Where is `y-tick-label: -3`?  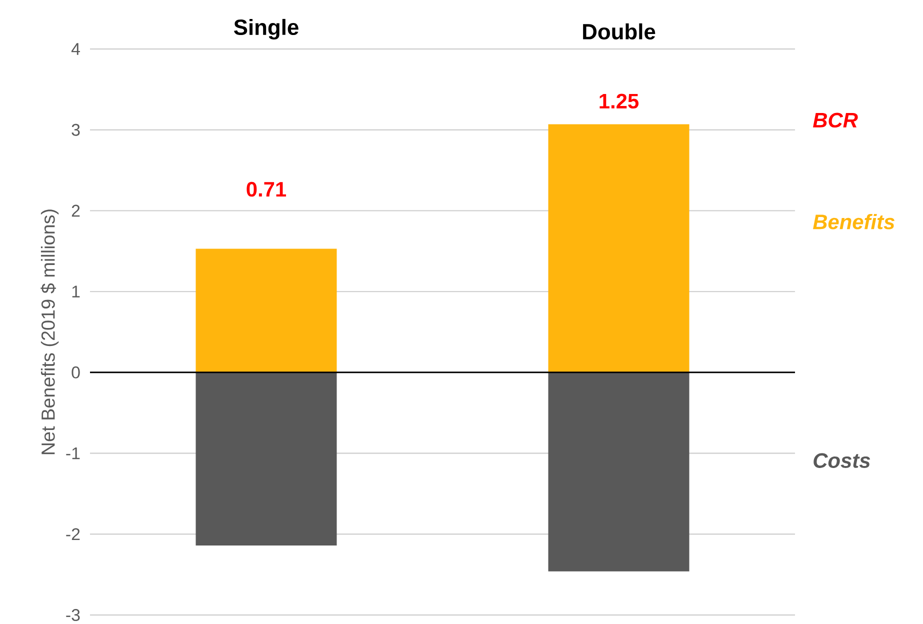
y-tick-label: -3 is located at coordinates (73, 615).